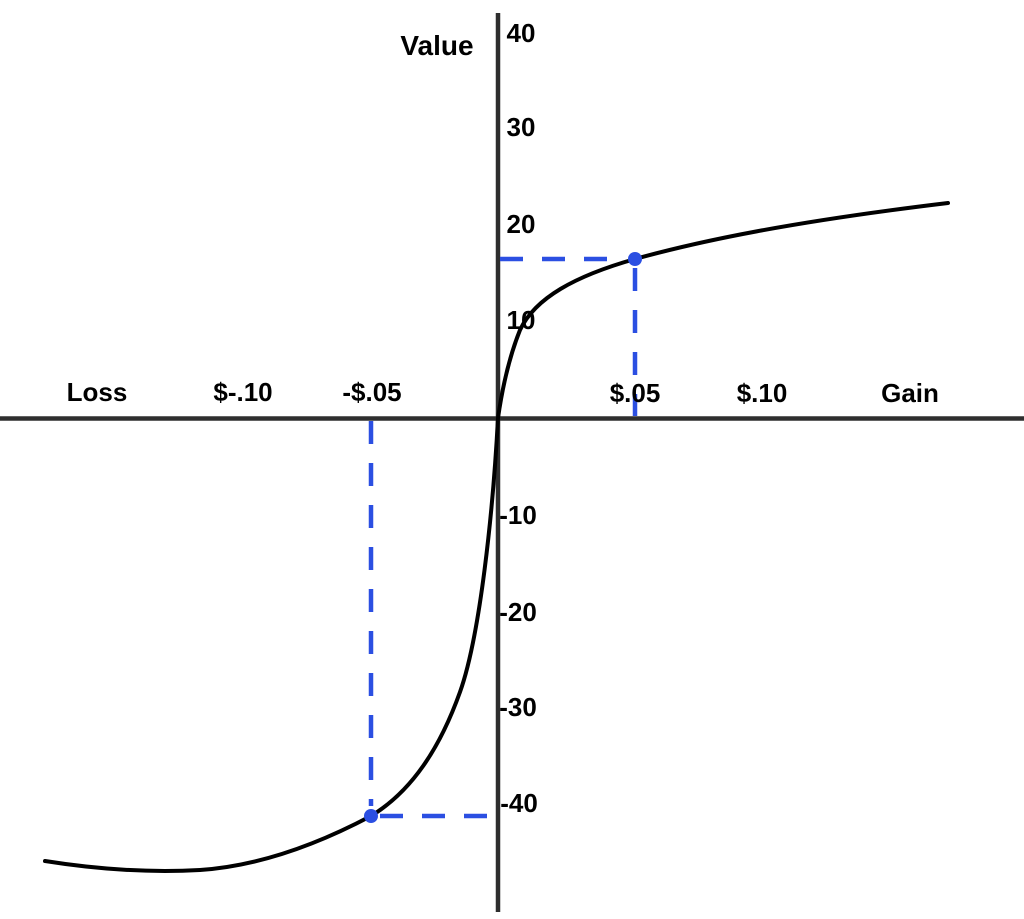 The image size is (1024, 919). What do you see at coordinates (521, 127) in the screenshot?
I see `y-tick-label-30: 30` at bounding box center [521, 127].